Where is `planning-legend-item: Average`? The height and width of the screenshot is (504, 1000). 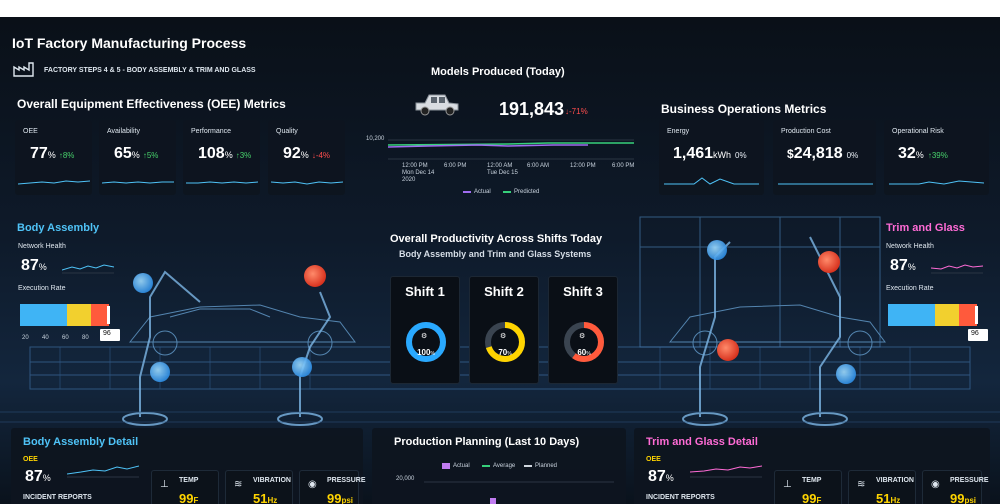
planning-legend-item: Average is located at coordinates (498, 466).